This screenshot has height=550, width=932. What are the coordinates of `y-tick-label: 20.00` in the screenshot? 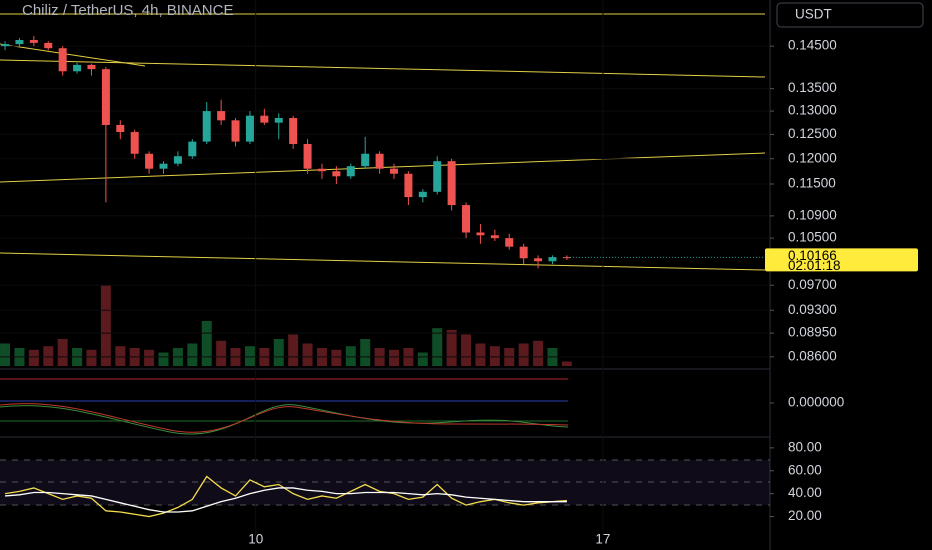 It's located at (805, 515).